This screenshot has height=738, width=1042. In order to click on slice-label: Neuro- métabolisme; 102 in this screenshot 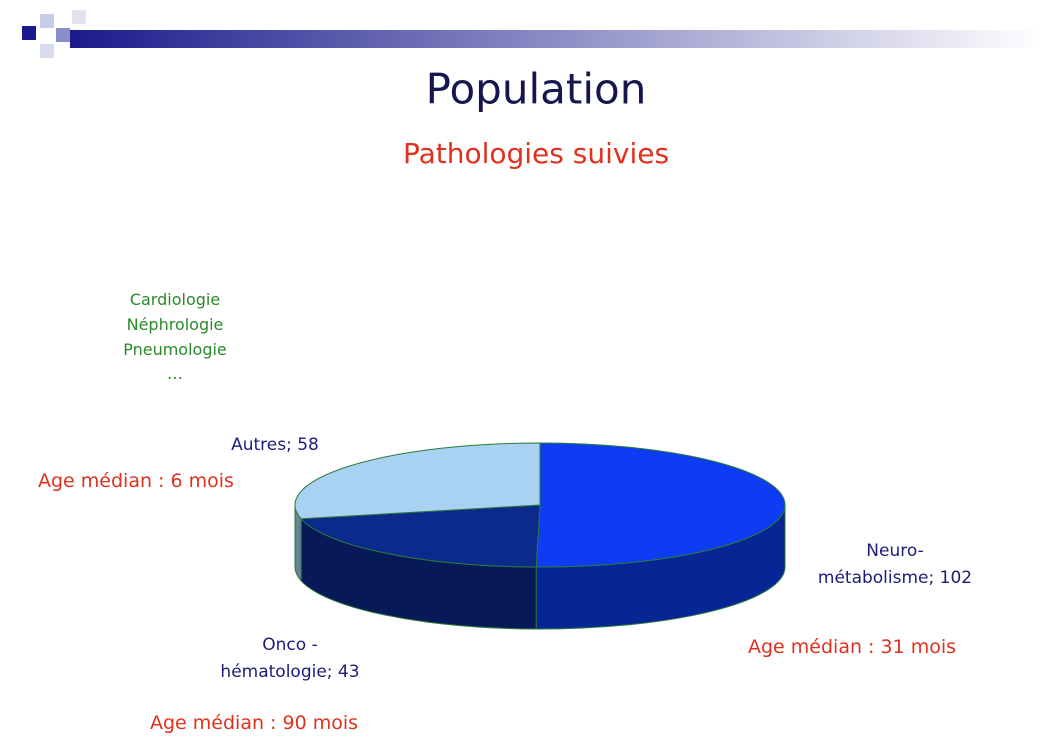, I will do `click(895, 565)`.